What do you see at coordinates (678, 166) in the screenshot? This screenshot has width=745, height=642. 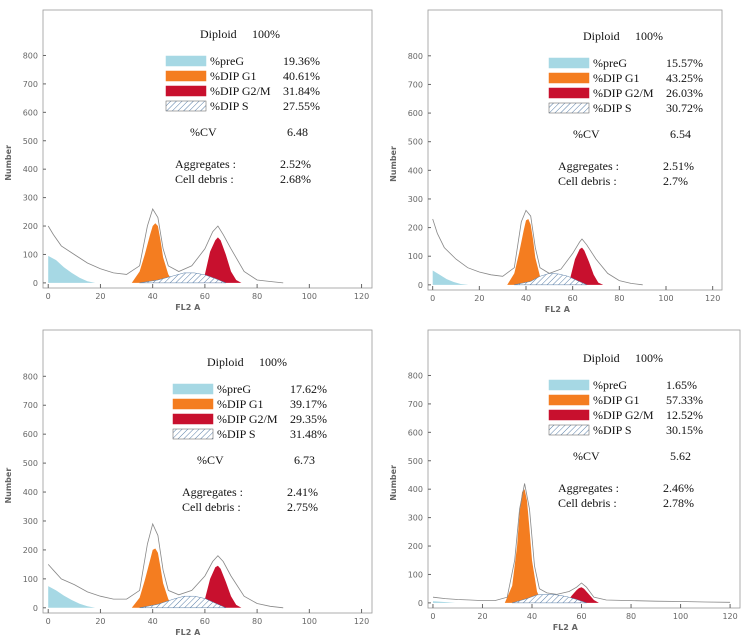 I see `aggregates-value: 2.51%` at bounding box center [678, 166].